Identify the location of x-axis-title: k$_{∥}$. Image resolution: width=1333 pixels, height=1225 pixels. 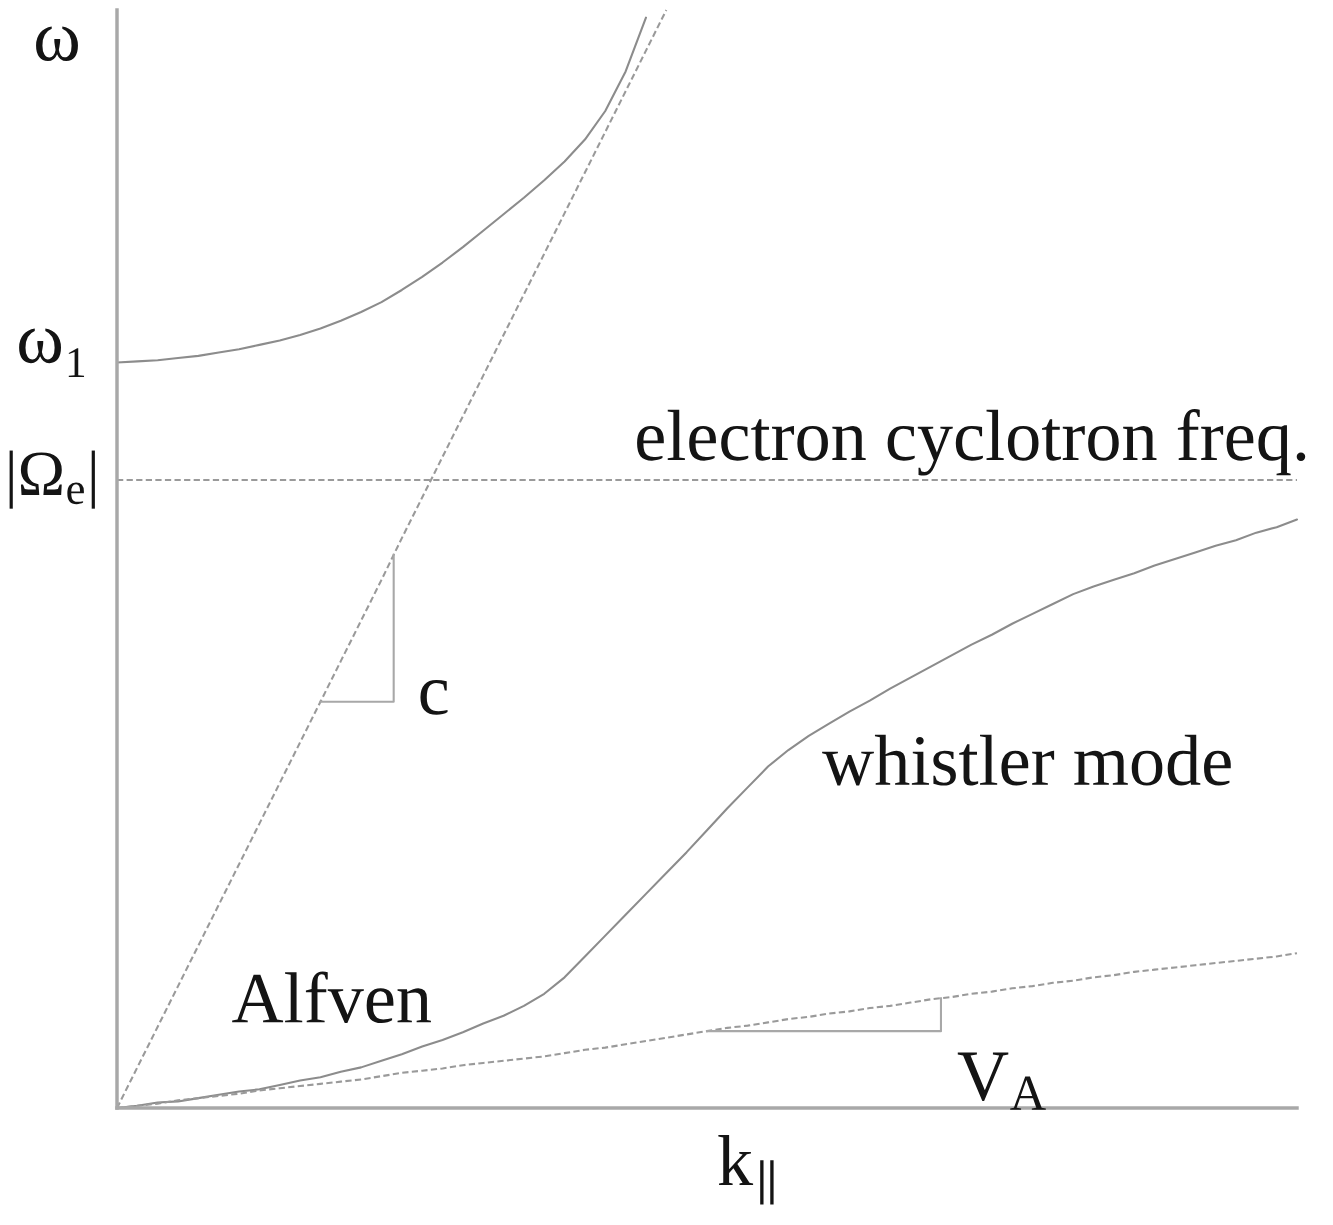
(746, 1170).